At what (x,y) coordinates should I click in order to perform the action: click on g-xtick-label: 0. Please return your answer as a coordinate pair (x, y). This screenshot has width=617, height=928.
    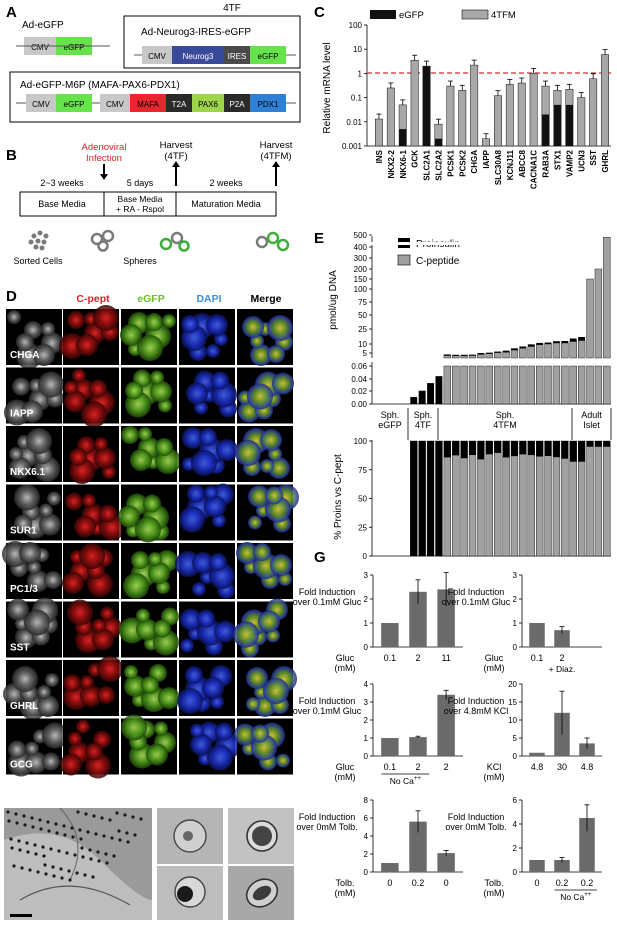
    Looking at the image, I should click on (389, 883).